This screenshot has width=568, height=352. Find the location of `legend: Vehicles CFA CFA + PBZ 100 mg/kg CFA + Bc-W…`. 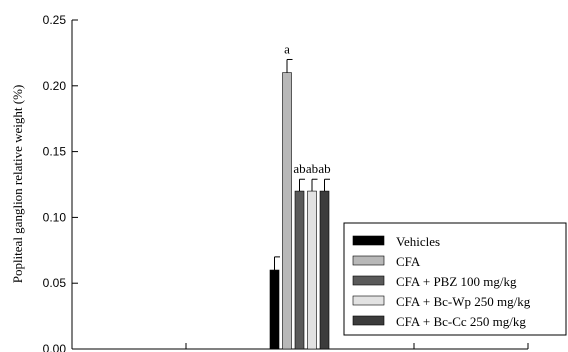

legend: Vehicles CFA CFA + PBZ 100 mg/kg CFA + Bc-W… is located at coordinates (455, 279).